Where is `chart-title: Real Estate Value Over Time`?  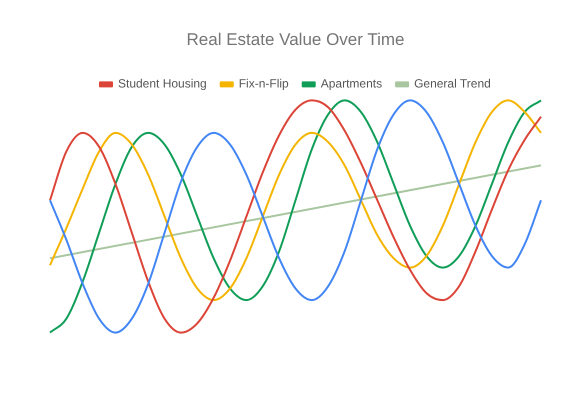
chart-title: Real Estate Value Over Time is located at coordinates (295, 39).